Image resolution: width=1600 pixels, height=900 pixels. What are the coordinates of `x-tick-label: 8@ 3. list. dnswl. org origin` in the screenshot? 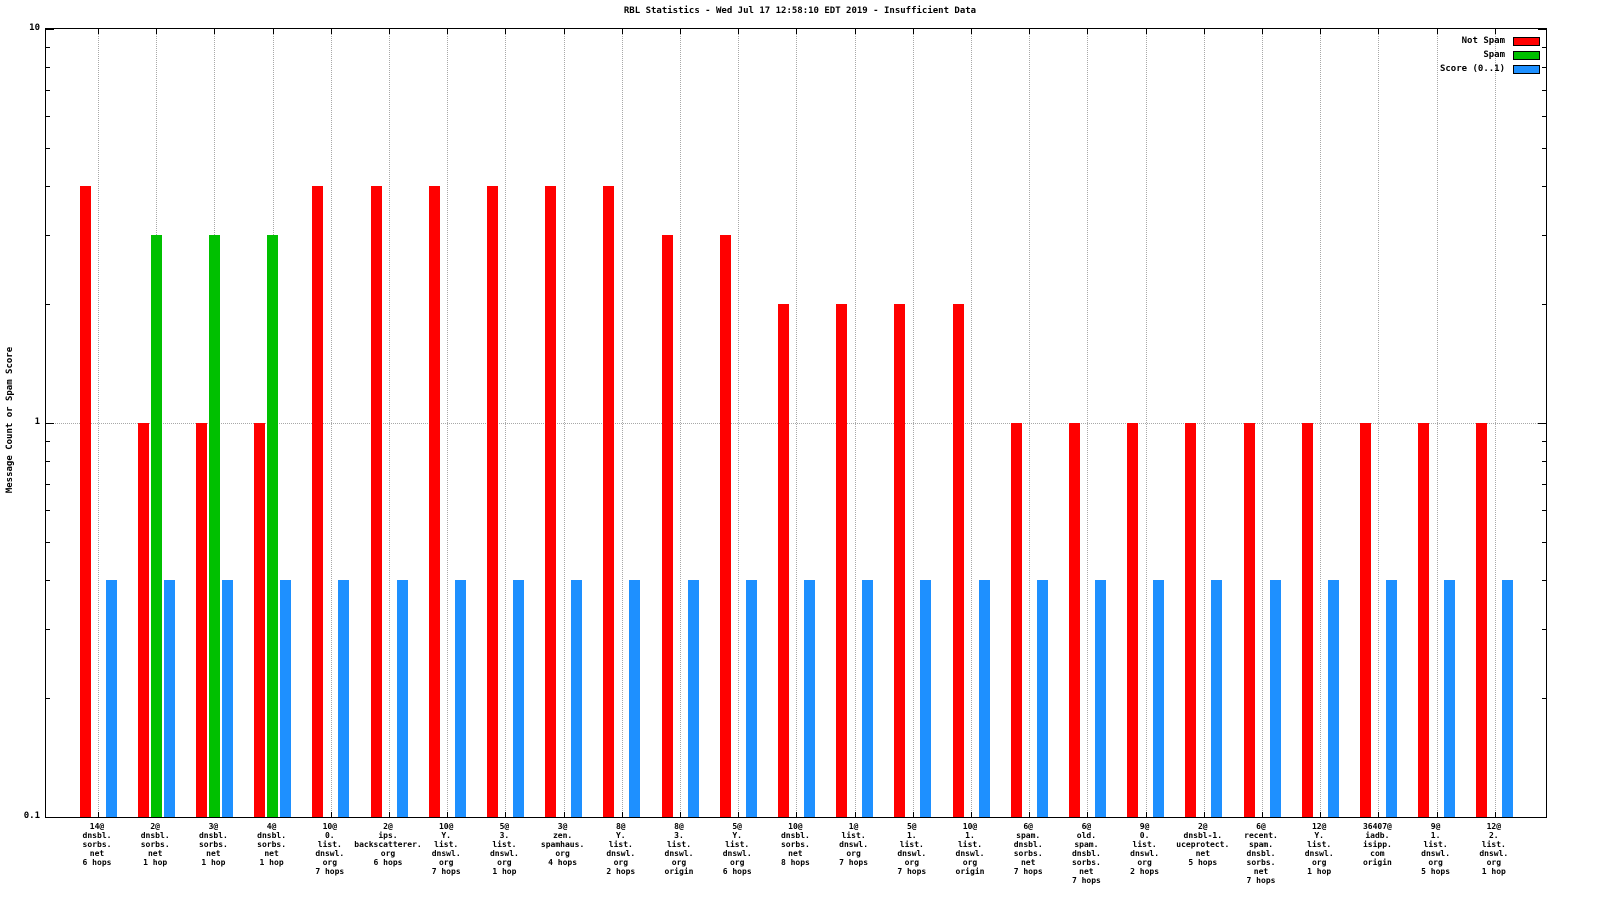 It's located at (679, 849).